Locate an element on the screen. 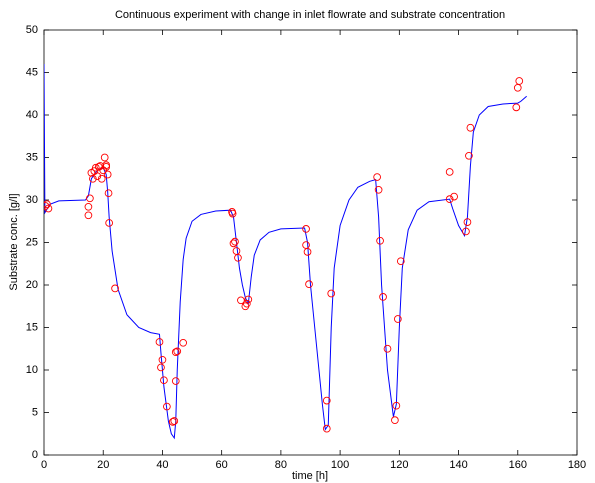  y-tick-label: 30 is located at coordinates (32, 200).